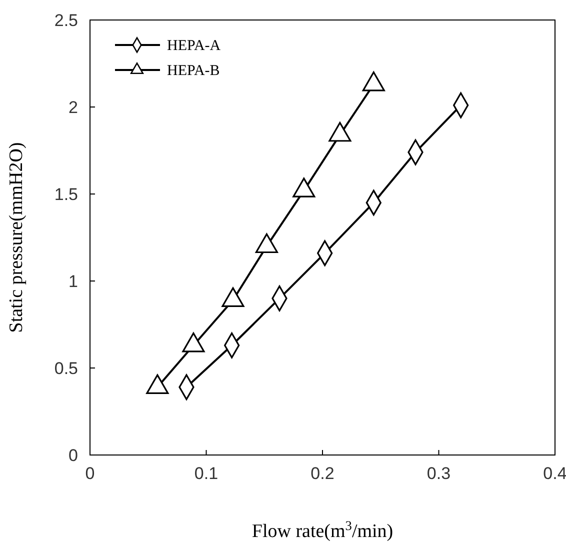  I want to click on legend-label: HEPA-B, so click(193, 71).